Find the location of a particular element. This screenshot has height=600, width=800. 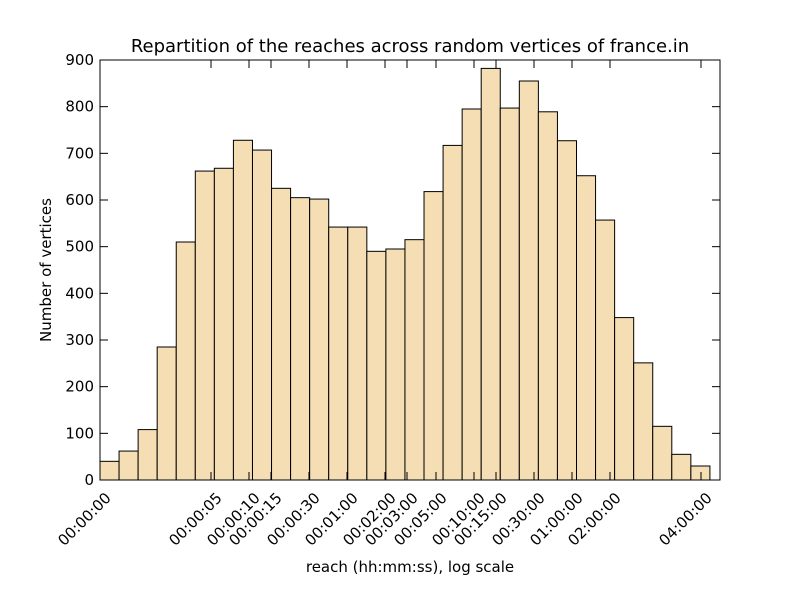

y-tick-label: 200 is located at coordinates (79, 387).